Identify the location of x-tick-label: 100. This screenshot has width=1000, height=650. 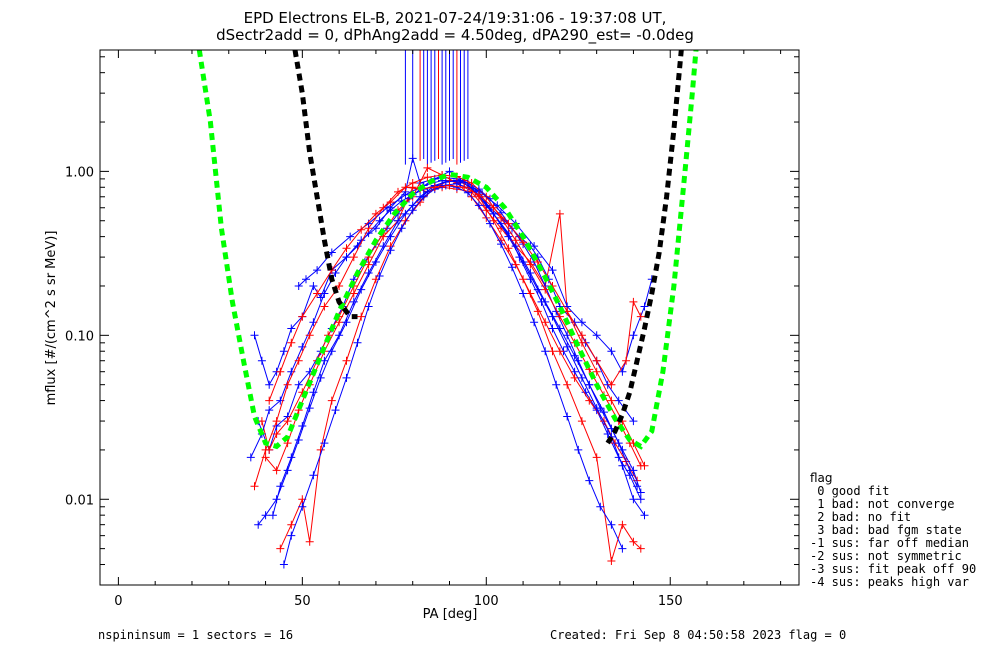
(486, 601).